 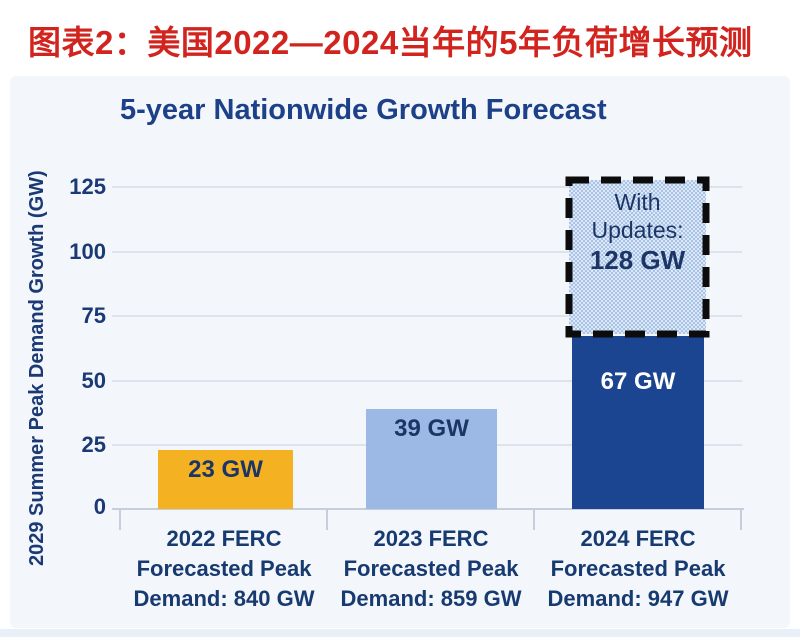 I want to click on category-2023-line1: 2023 FERC, so click(x=431, y=538).